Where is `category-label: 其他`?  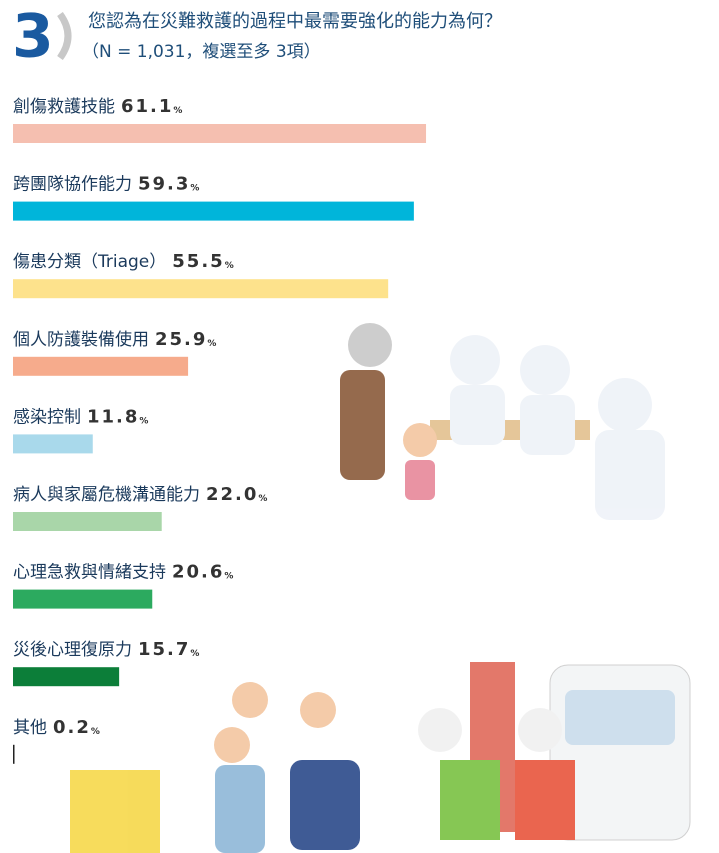
category-label: 其他 is located at coordinates (30, 728).